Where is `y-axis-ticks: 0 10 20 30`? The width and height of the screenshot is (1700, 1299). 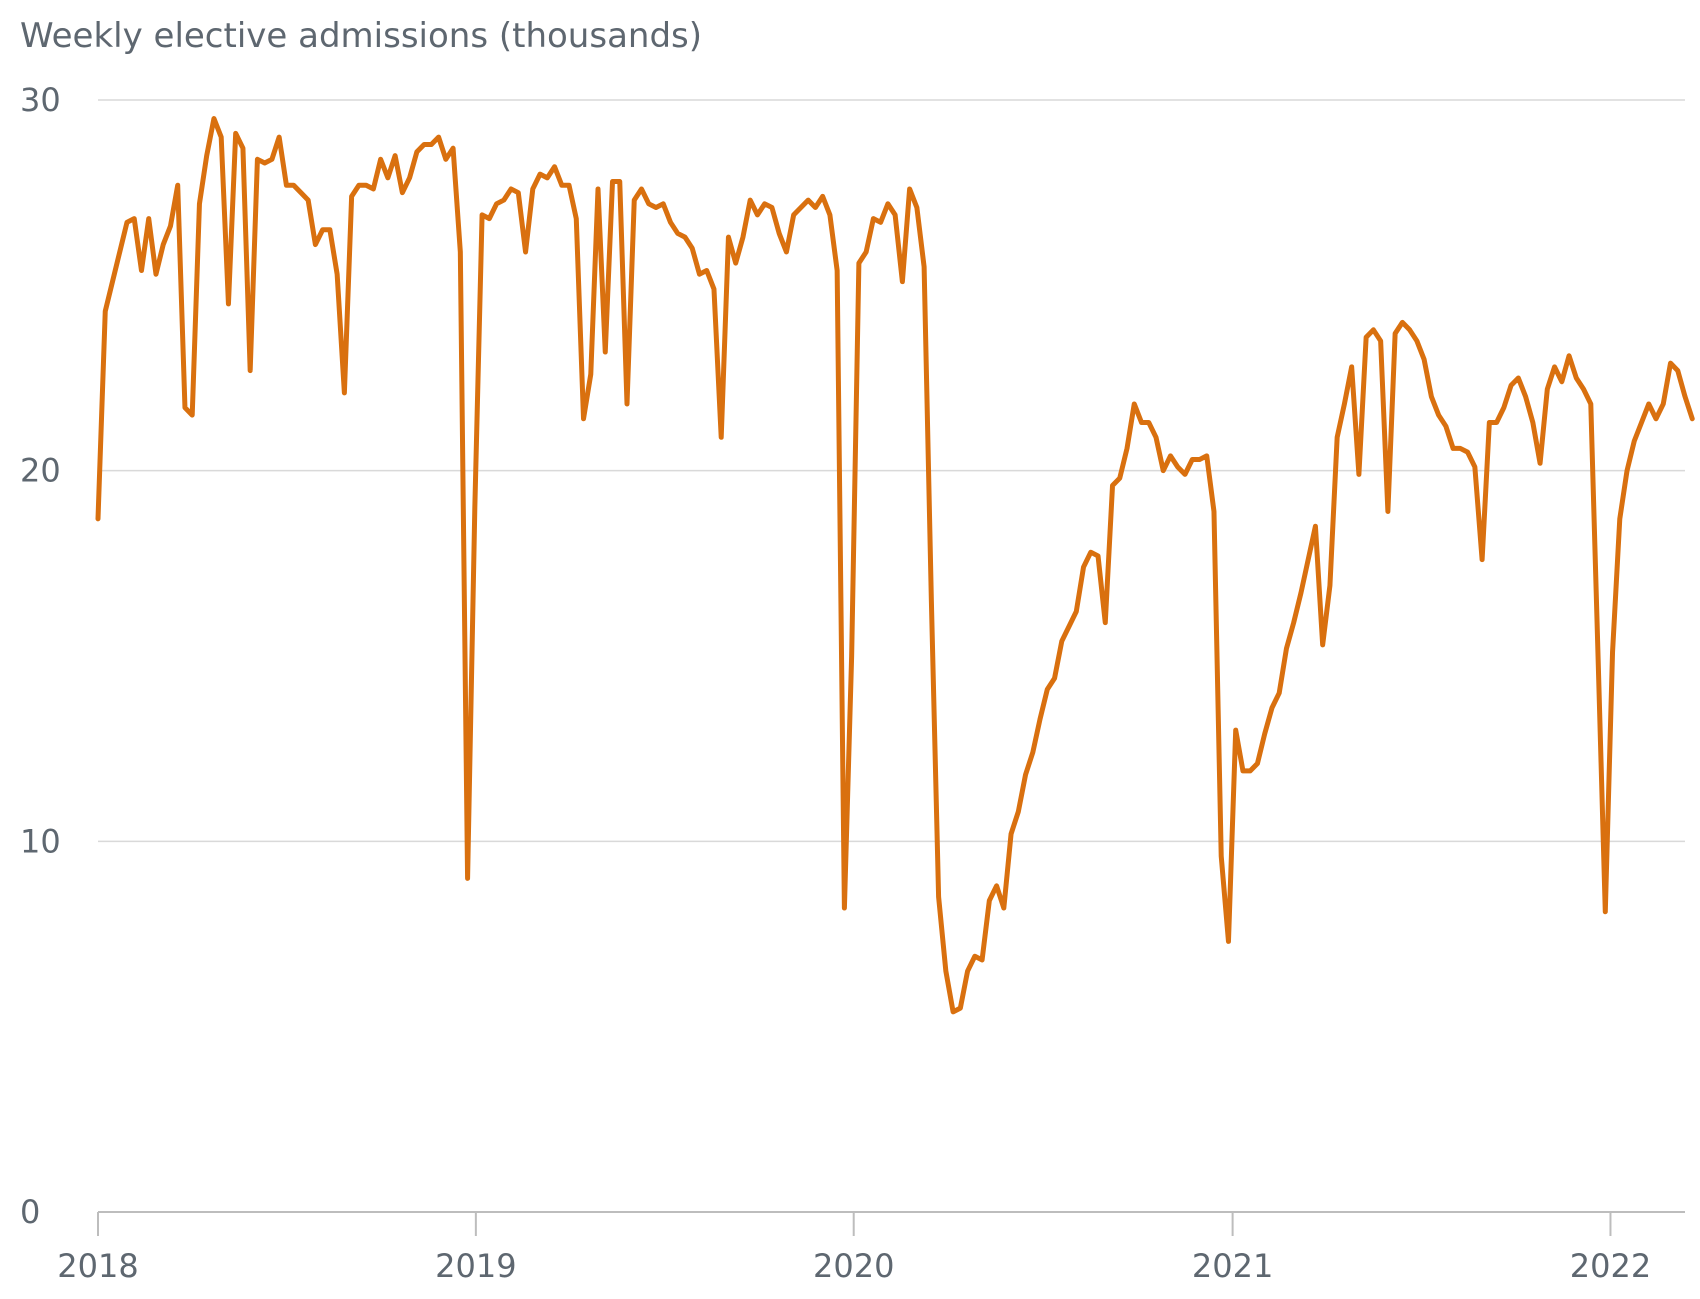
y-axis-ticks: 0 10 20 30 is located at coordinates (40, 656).